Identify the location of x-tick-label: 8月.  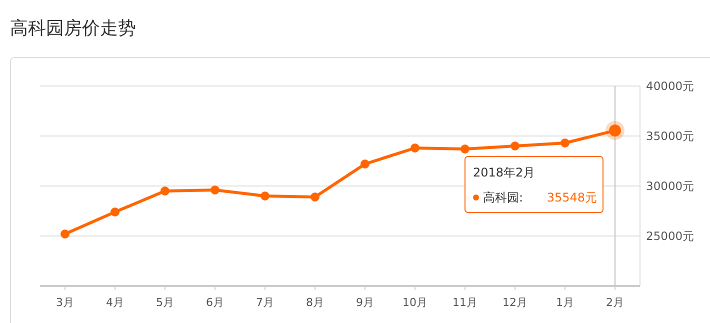
(315, 302).